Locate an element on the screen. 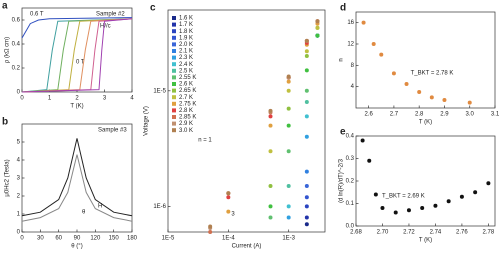 The image size is (500, 260). annotation: H is located at coordinates (100, 207).